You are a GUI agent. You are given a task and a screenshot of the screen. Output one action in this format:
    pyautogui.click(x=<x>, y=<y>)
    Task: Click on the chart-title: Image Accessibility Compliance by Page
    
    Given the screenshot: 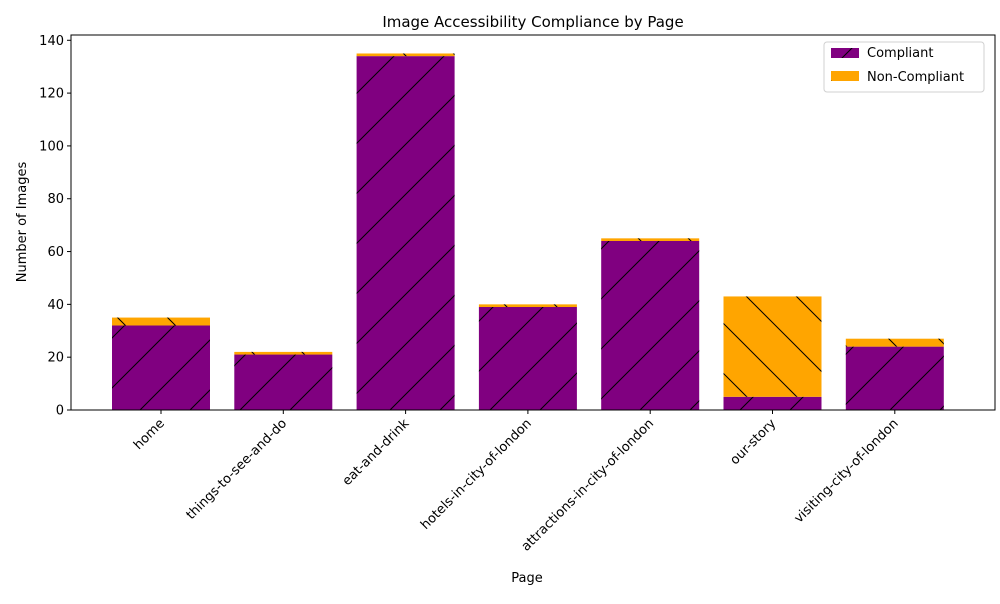 What is the action you would take?
    pyautogui.click(x=532, y=22)
    